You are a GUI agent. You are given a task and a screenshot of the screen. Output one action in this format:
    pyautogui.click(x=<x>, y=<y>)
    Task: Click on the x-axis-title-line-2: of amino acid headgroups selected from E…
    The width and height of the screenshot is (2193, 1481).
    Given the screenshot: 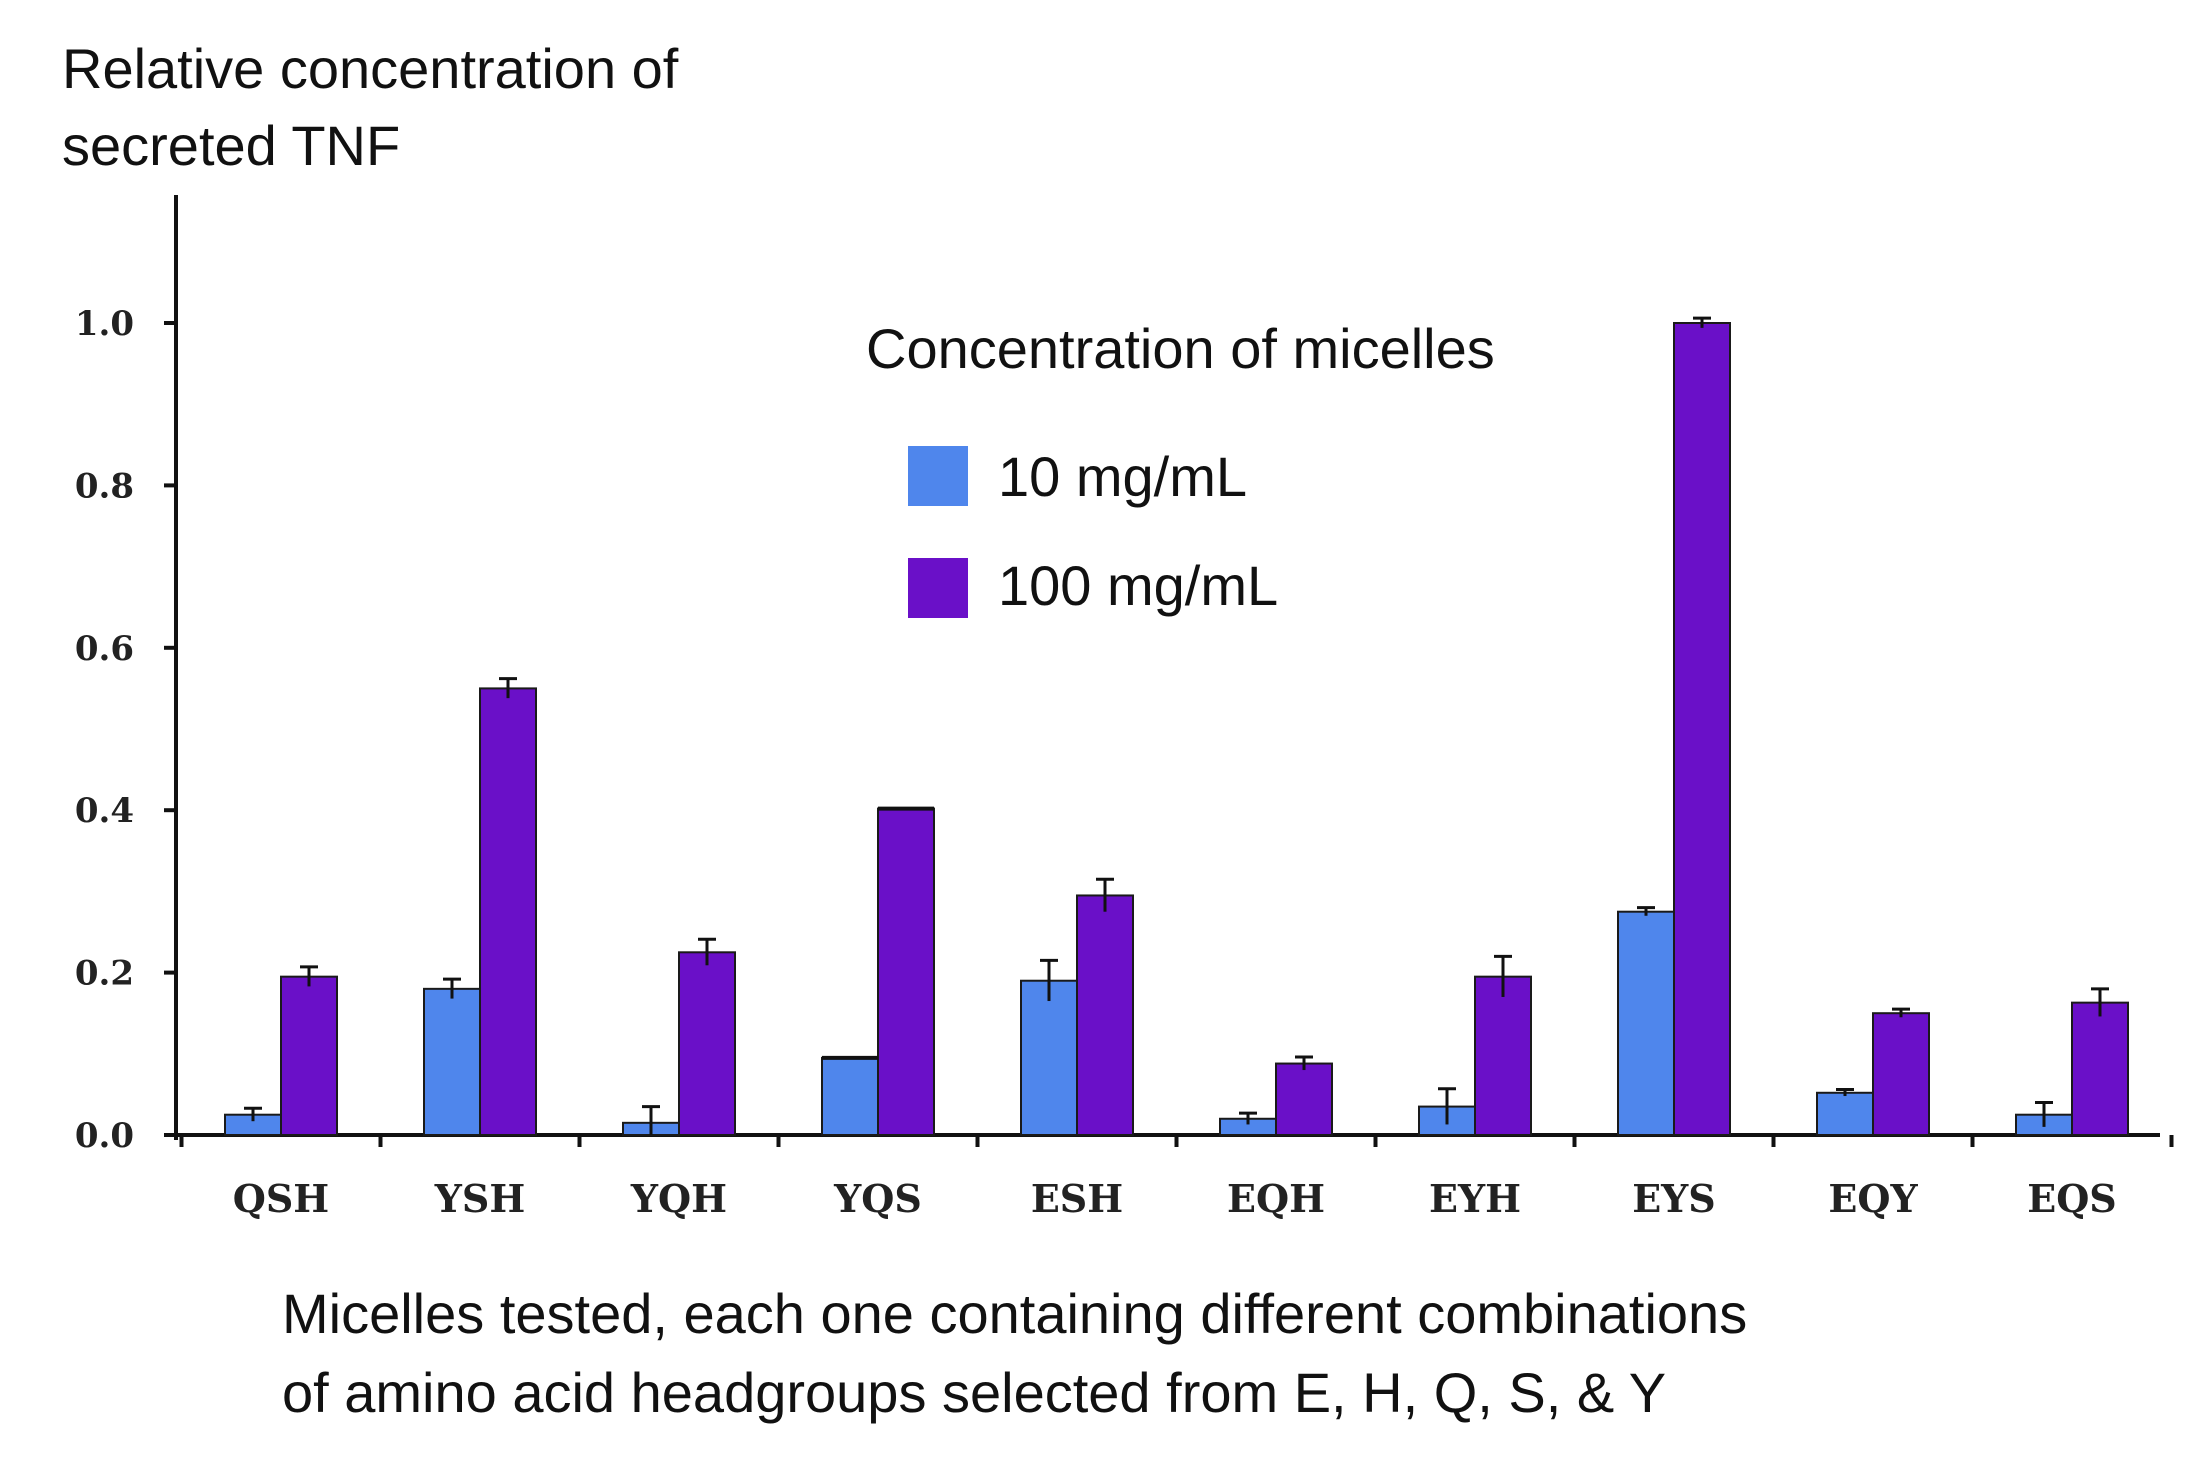 What is the action you would take?
    pyautogui.click(x=974, y=1392)
    